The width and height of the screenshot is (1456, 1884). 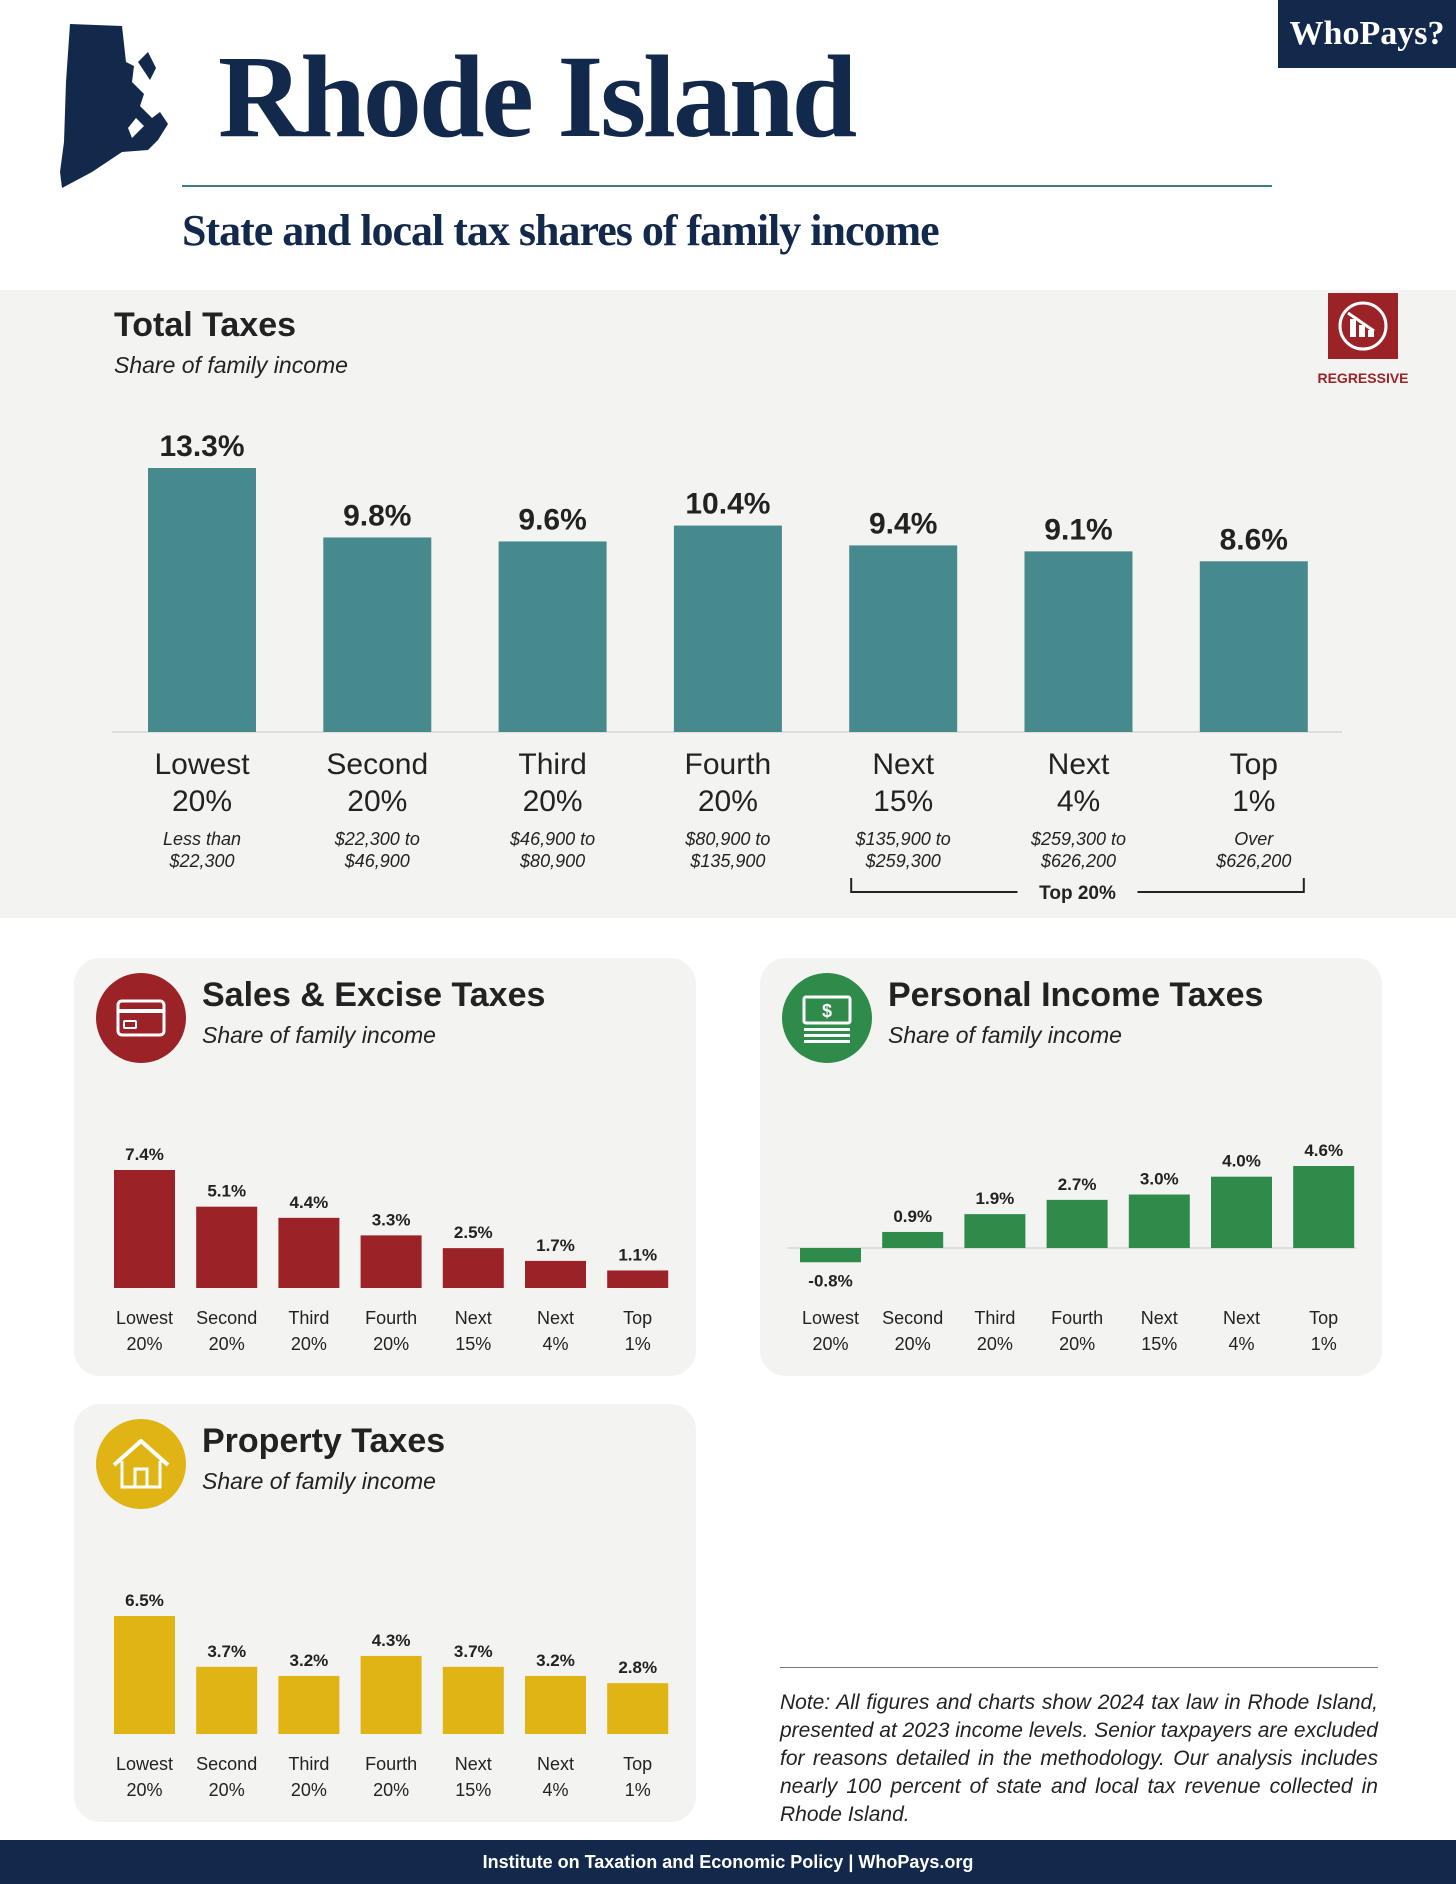 What do you see at coordinates (903, 523) in the screenshot?
I see `data-label: 9.4%` at bounding box center [903, 523].